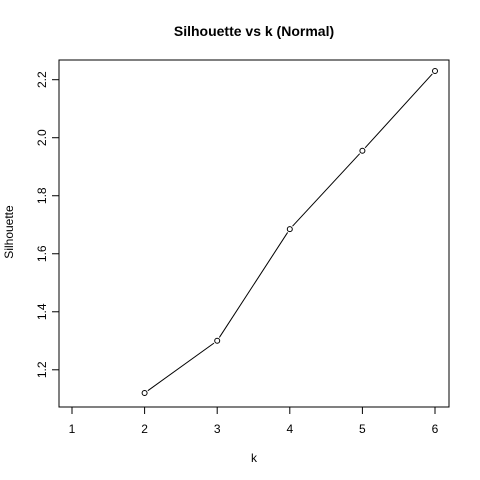 Image resolution: width=480 pixels, height=480 pixels. Describe the element at coordinates (42, 311) in the screenshot. I see `y-tick-label: 1.4` at that location.